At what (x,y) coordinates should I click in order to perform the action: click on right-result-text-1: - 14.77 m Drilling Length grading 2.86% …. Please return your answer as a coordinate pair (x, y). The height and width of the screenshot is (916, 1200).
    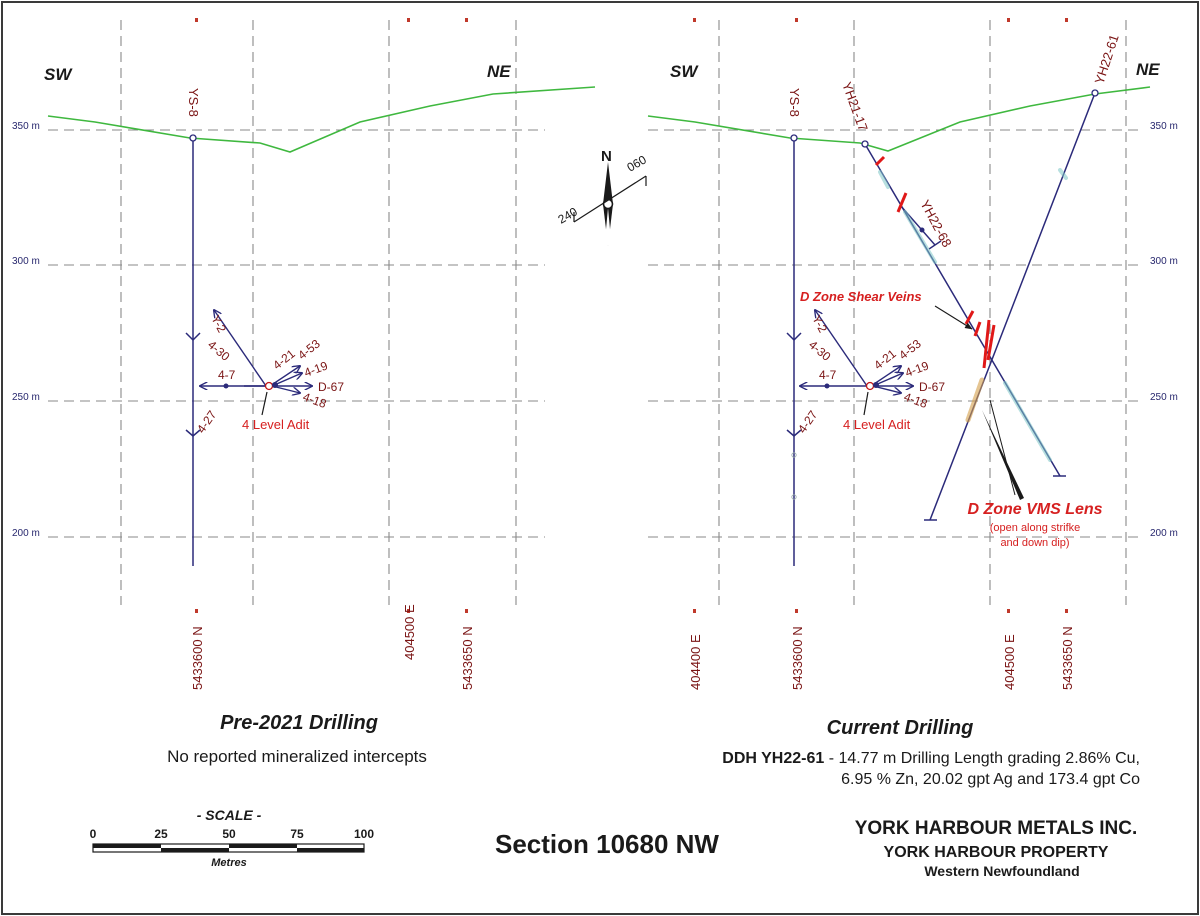
    Looking at the image, I should click on (982, 758).